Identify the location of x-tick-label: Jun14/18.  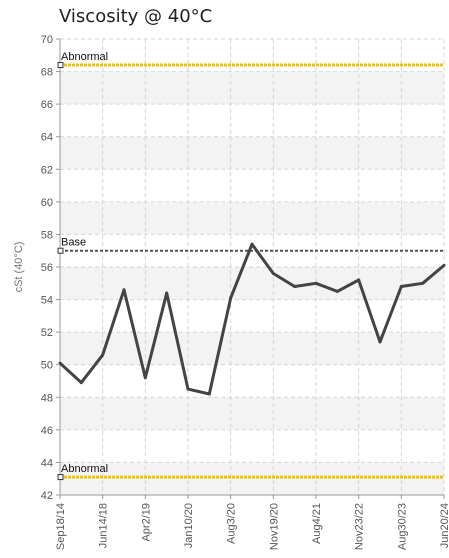
(104, 525).